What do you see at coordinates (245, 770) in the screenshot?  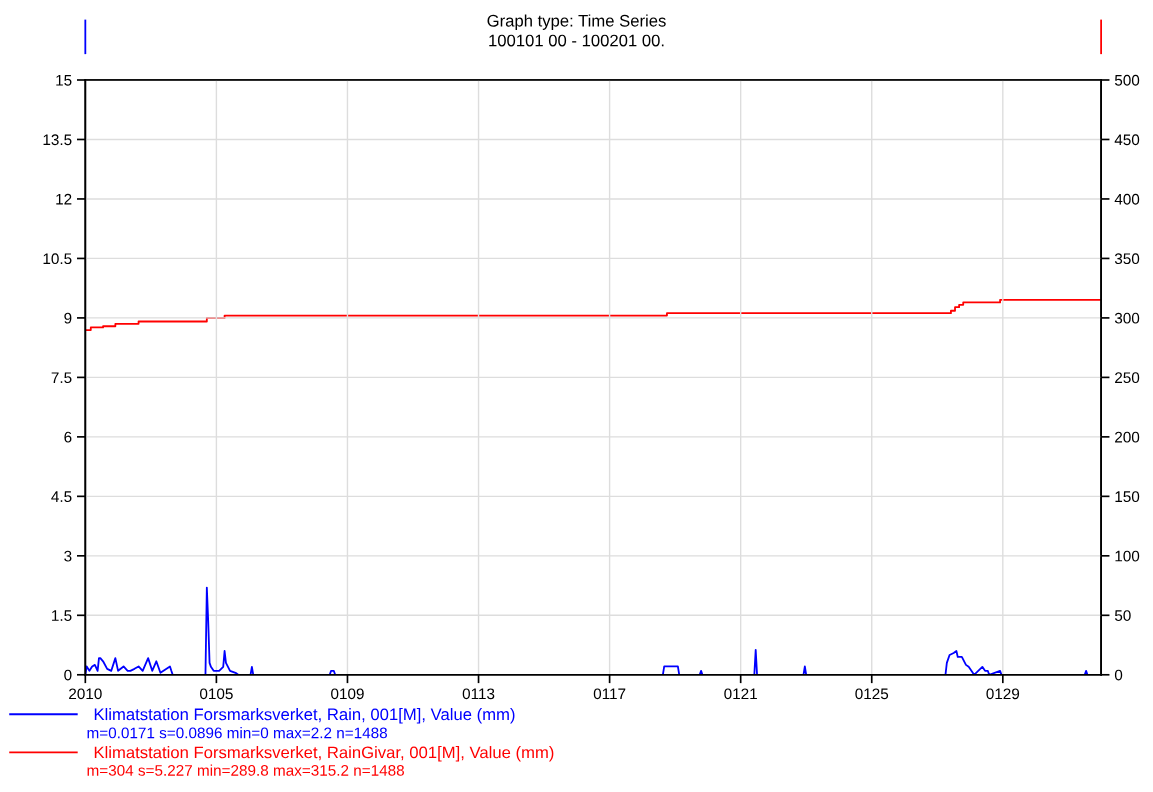 I see `text: m=304 s=5.227 min=289.8 max=315.2 n=1488` at bounding box center [245, 770].